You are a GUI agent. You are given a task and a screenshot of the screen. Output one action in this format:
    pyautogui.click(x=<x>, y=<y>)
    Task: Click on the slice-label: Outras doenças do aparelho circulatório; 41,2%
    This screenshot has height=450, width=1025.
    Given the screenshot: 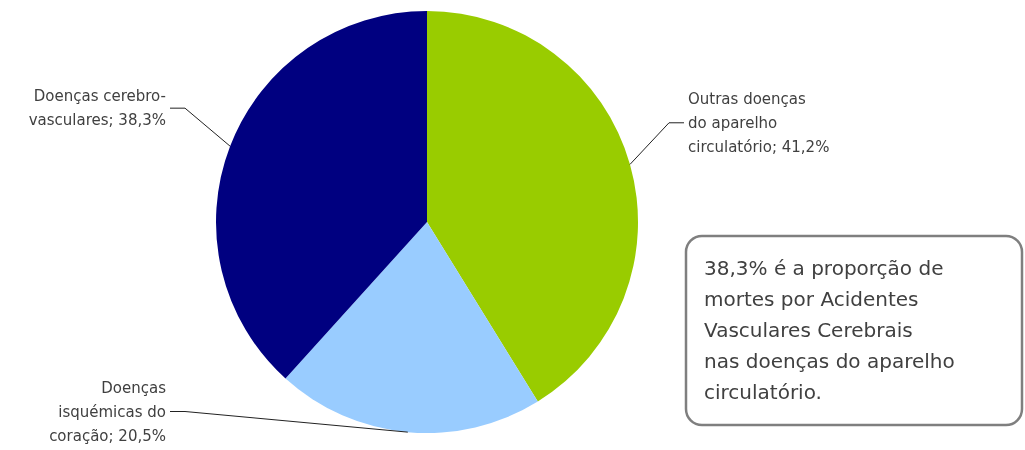 What is the action you would take?
    pyautogui.click(x=759, y=122)
    